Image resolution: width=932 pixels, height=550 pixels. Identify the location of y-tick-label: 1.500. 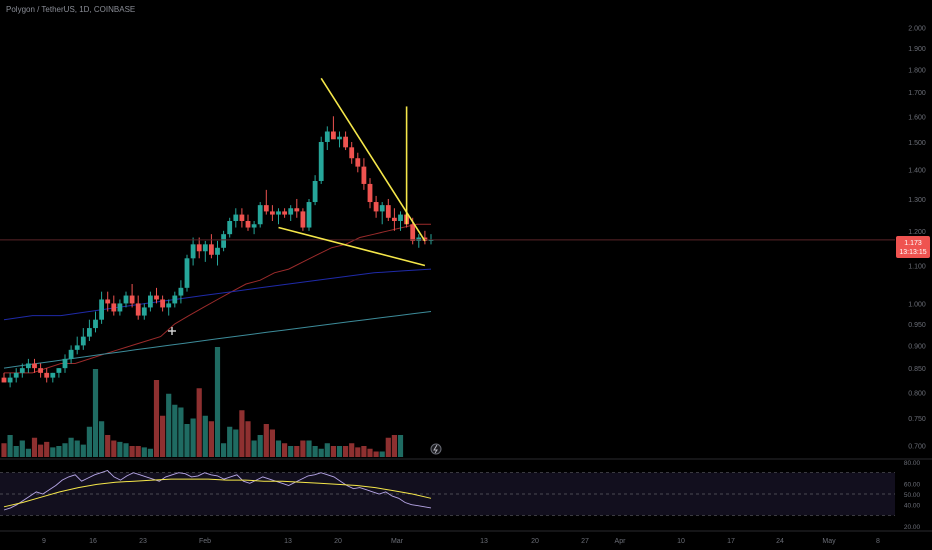
(917, 143).